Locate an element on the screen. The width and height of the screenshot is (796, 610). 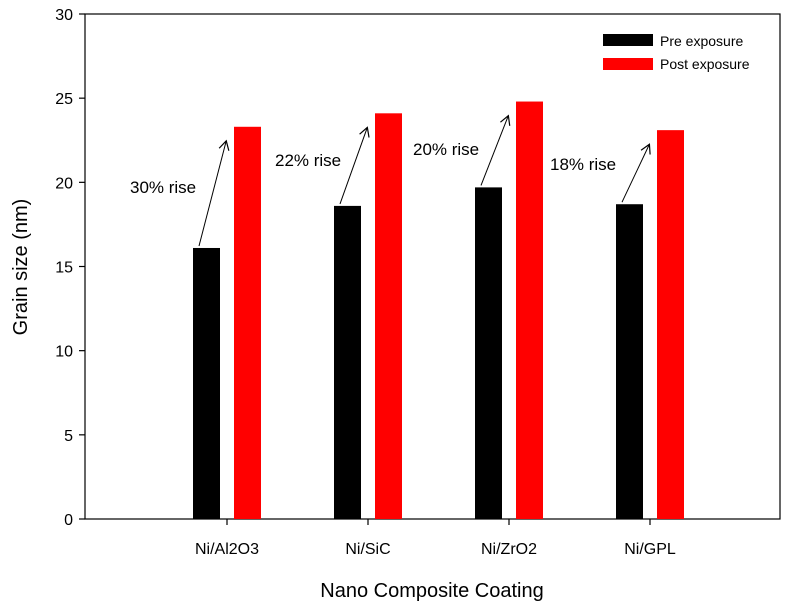
x-axis-title: Nano Composite Coating is located at coordinates (431, 591).